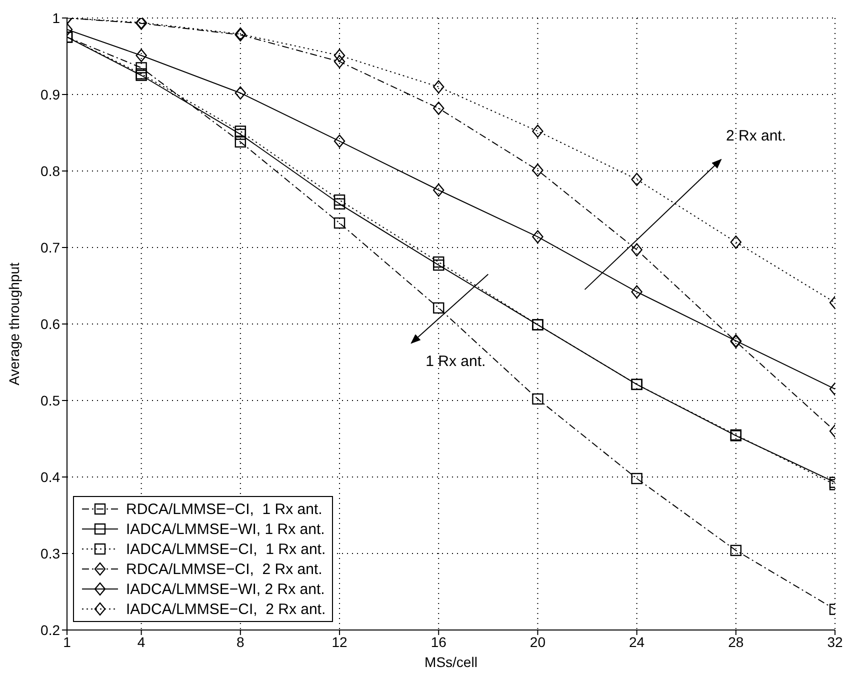 The height and width of the screenshot is (677, 855). What do you see at coordinates (240, 642) in the screenshot?
I see `x-tick-label: 8` at bounding box center [240, 642].